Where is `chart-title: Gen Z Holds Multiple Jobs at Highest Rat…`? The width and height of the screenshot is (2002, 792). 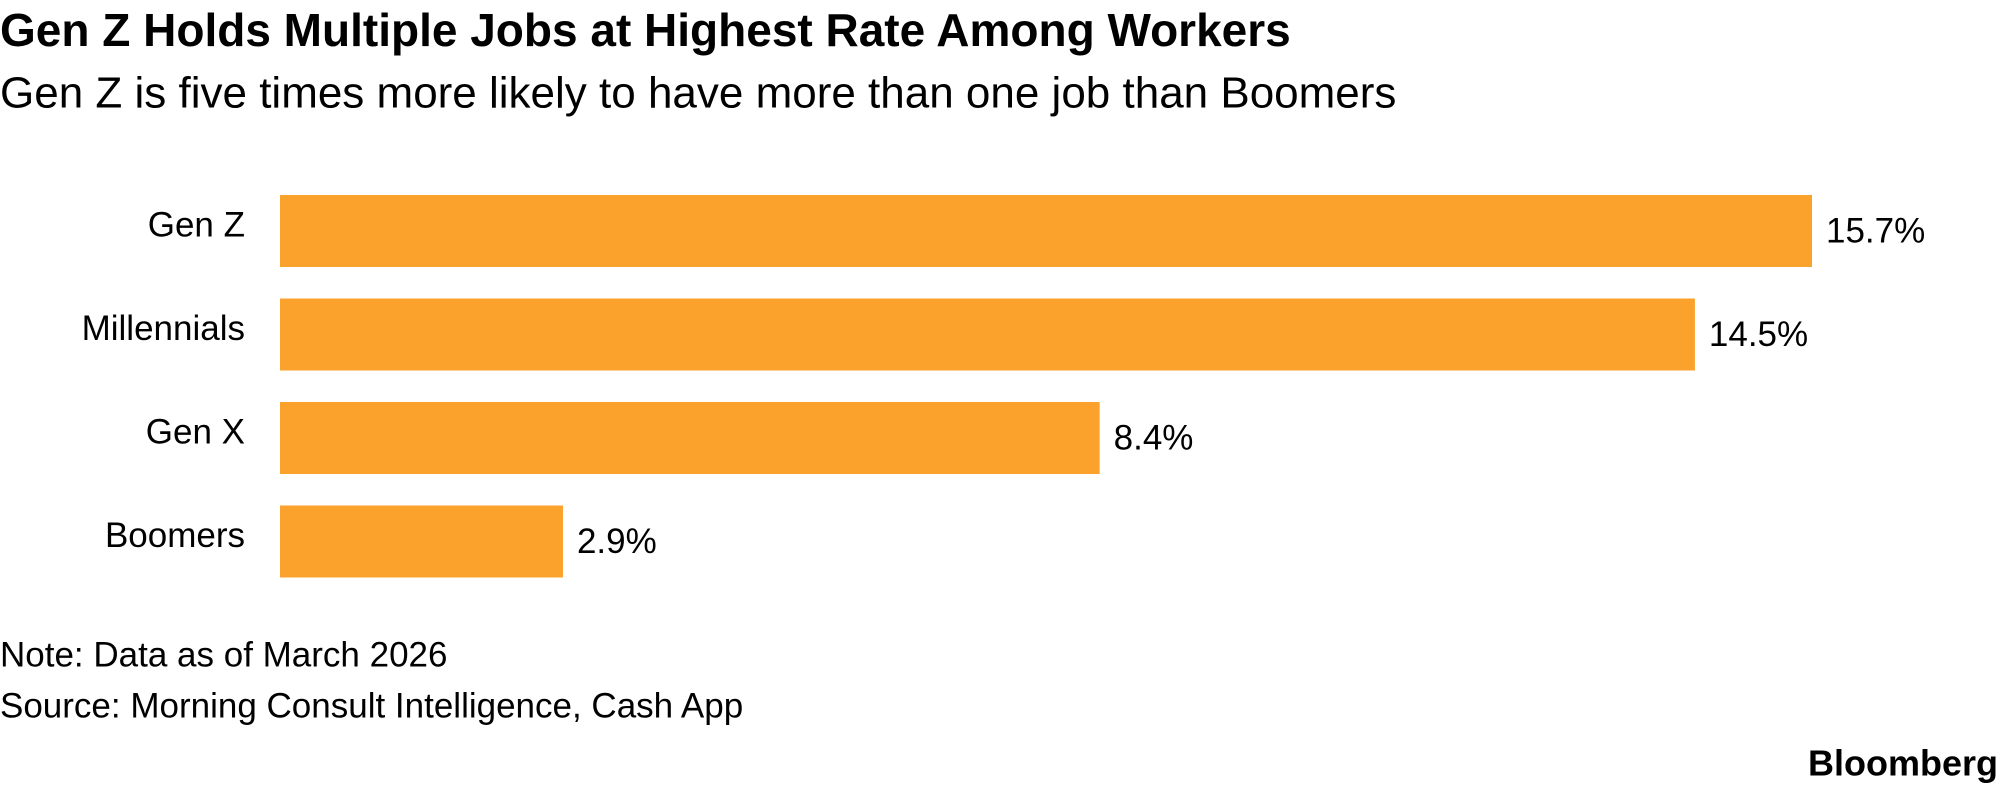 chart-title: Gen Z Holds Multiple Jobs at Highest Rat… is located at coordinates (645, 30).